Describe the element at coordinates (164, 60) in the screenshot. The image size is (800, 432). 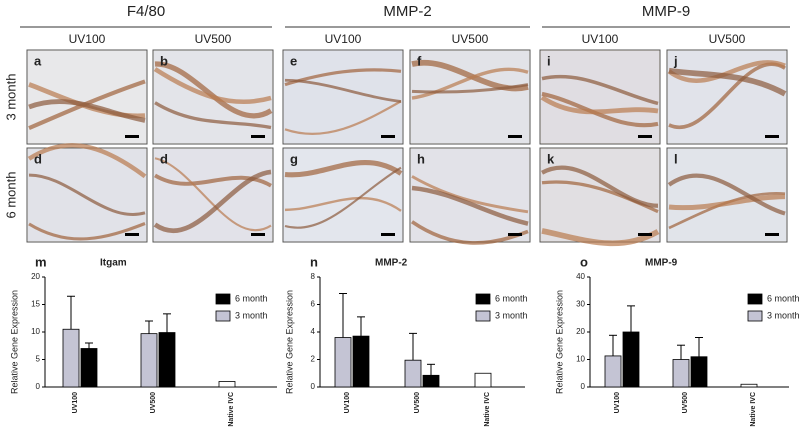
I see `panel-letter: b` at that location.